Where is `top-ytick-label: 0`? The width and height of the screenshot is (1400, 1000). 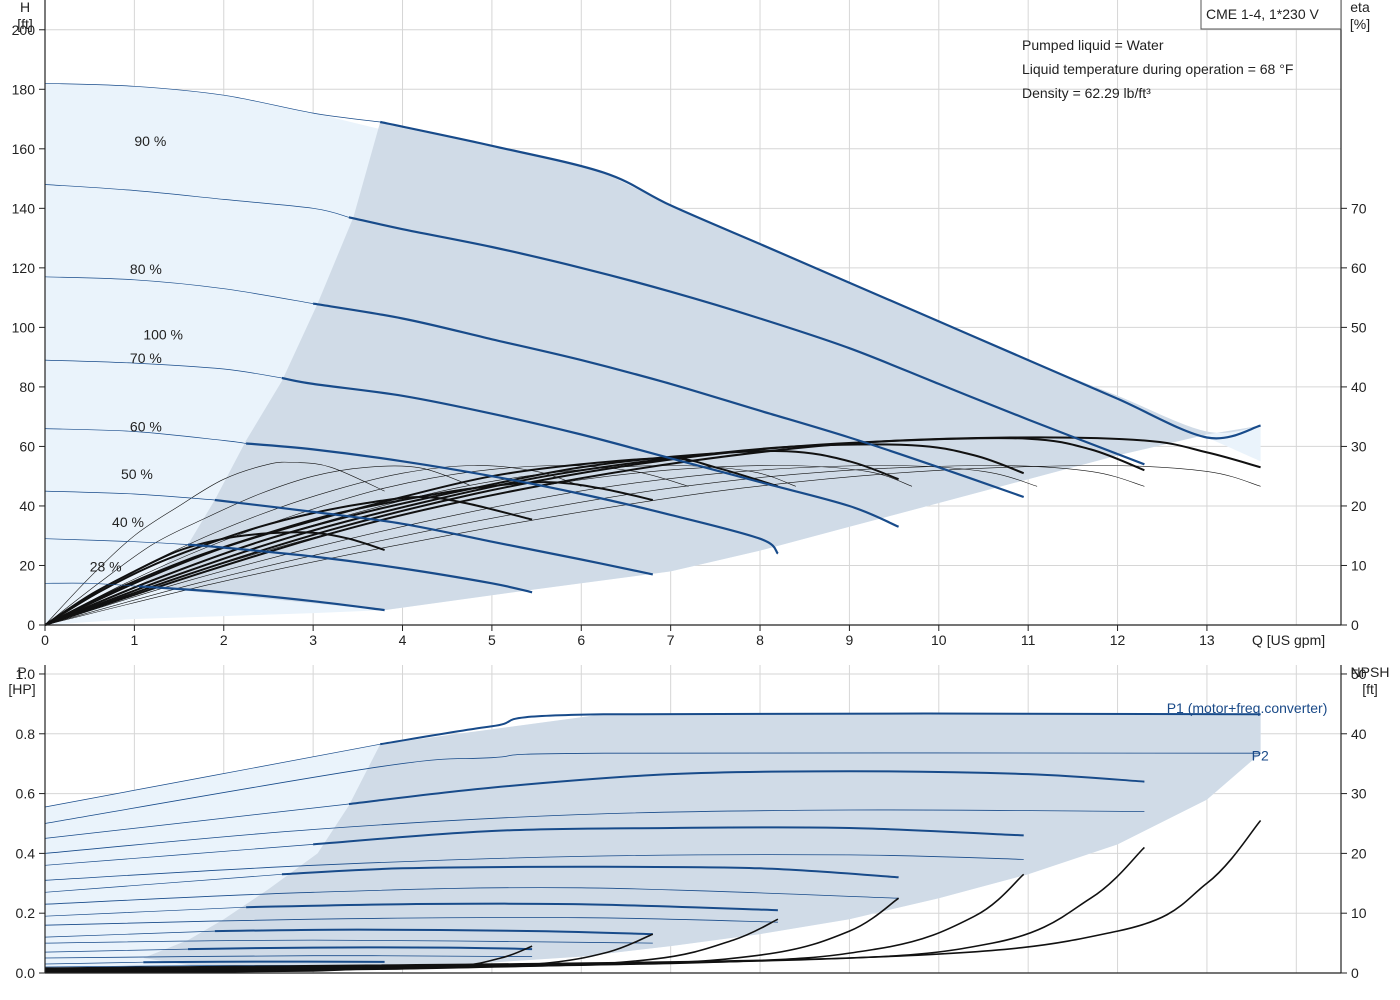
top-ytick-label: 0 is located at coordinates (31, 625).